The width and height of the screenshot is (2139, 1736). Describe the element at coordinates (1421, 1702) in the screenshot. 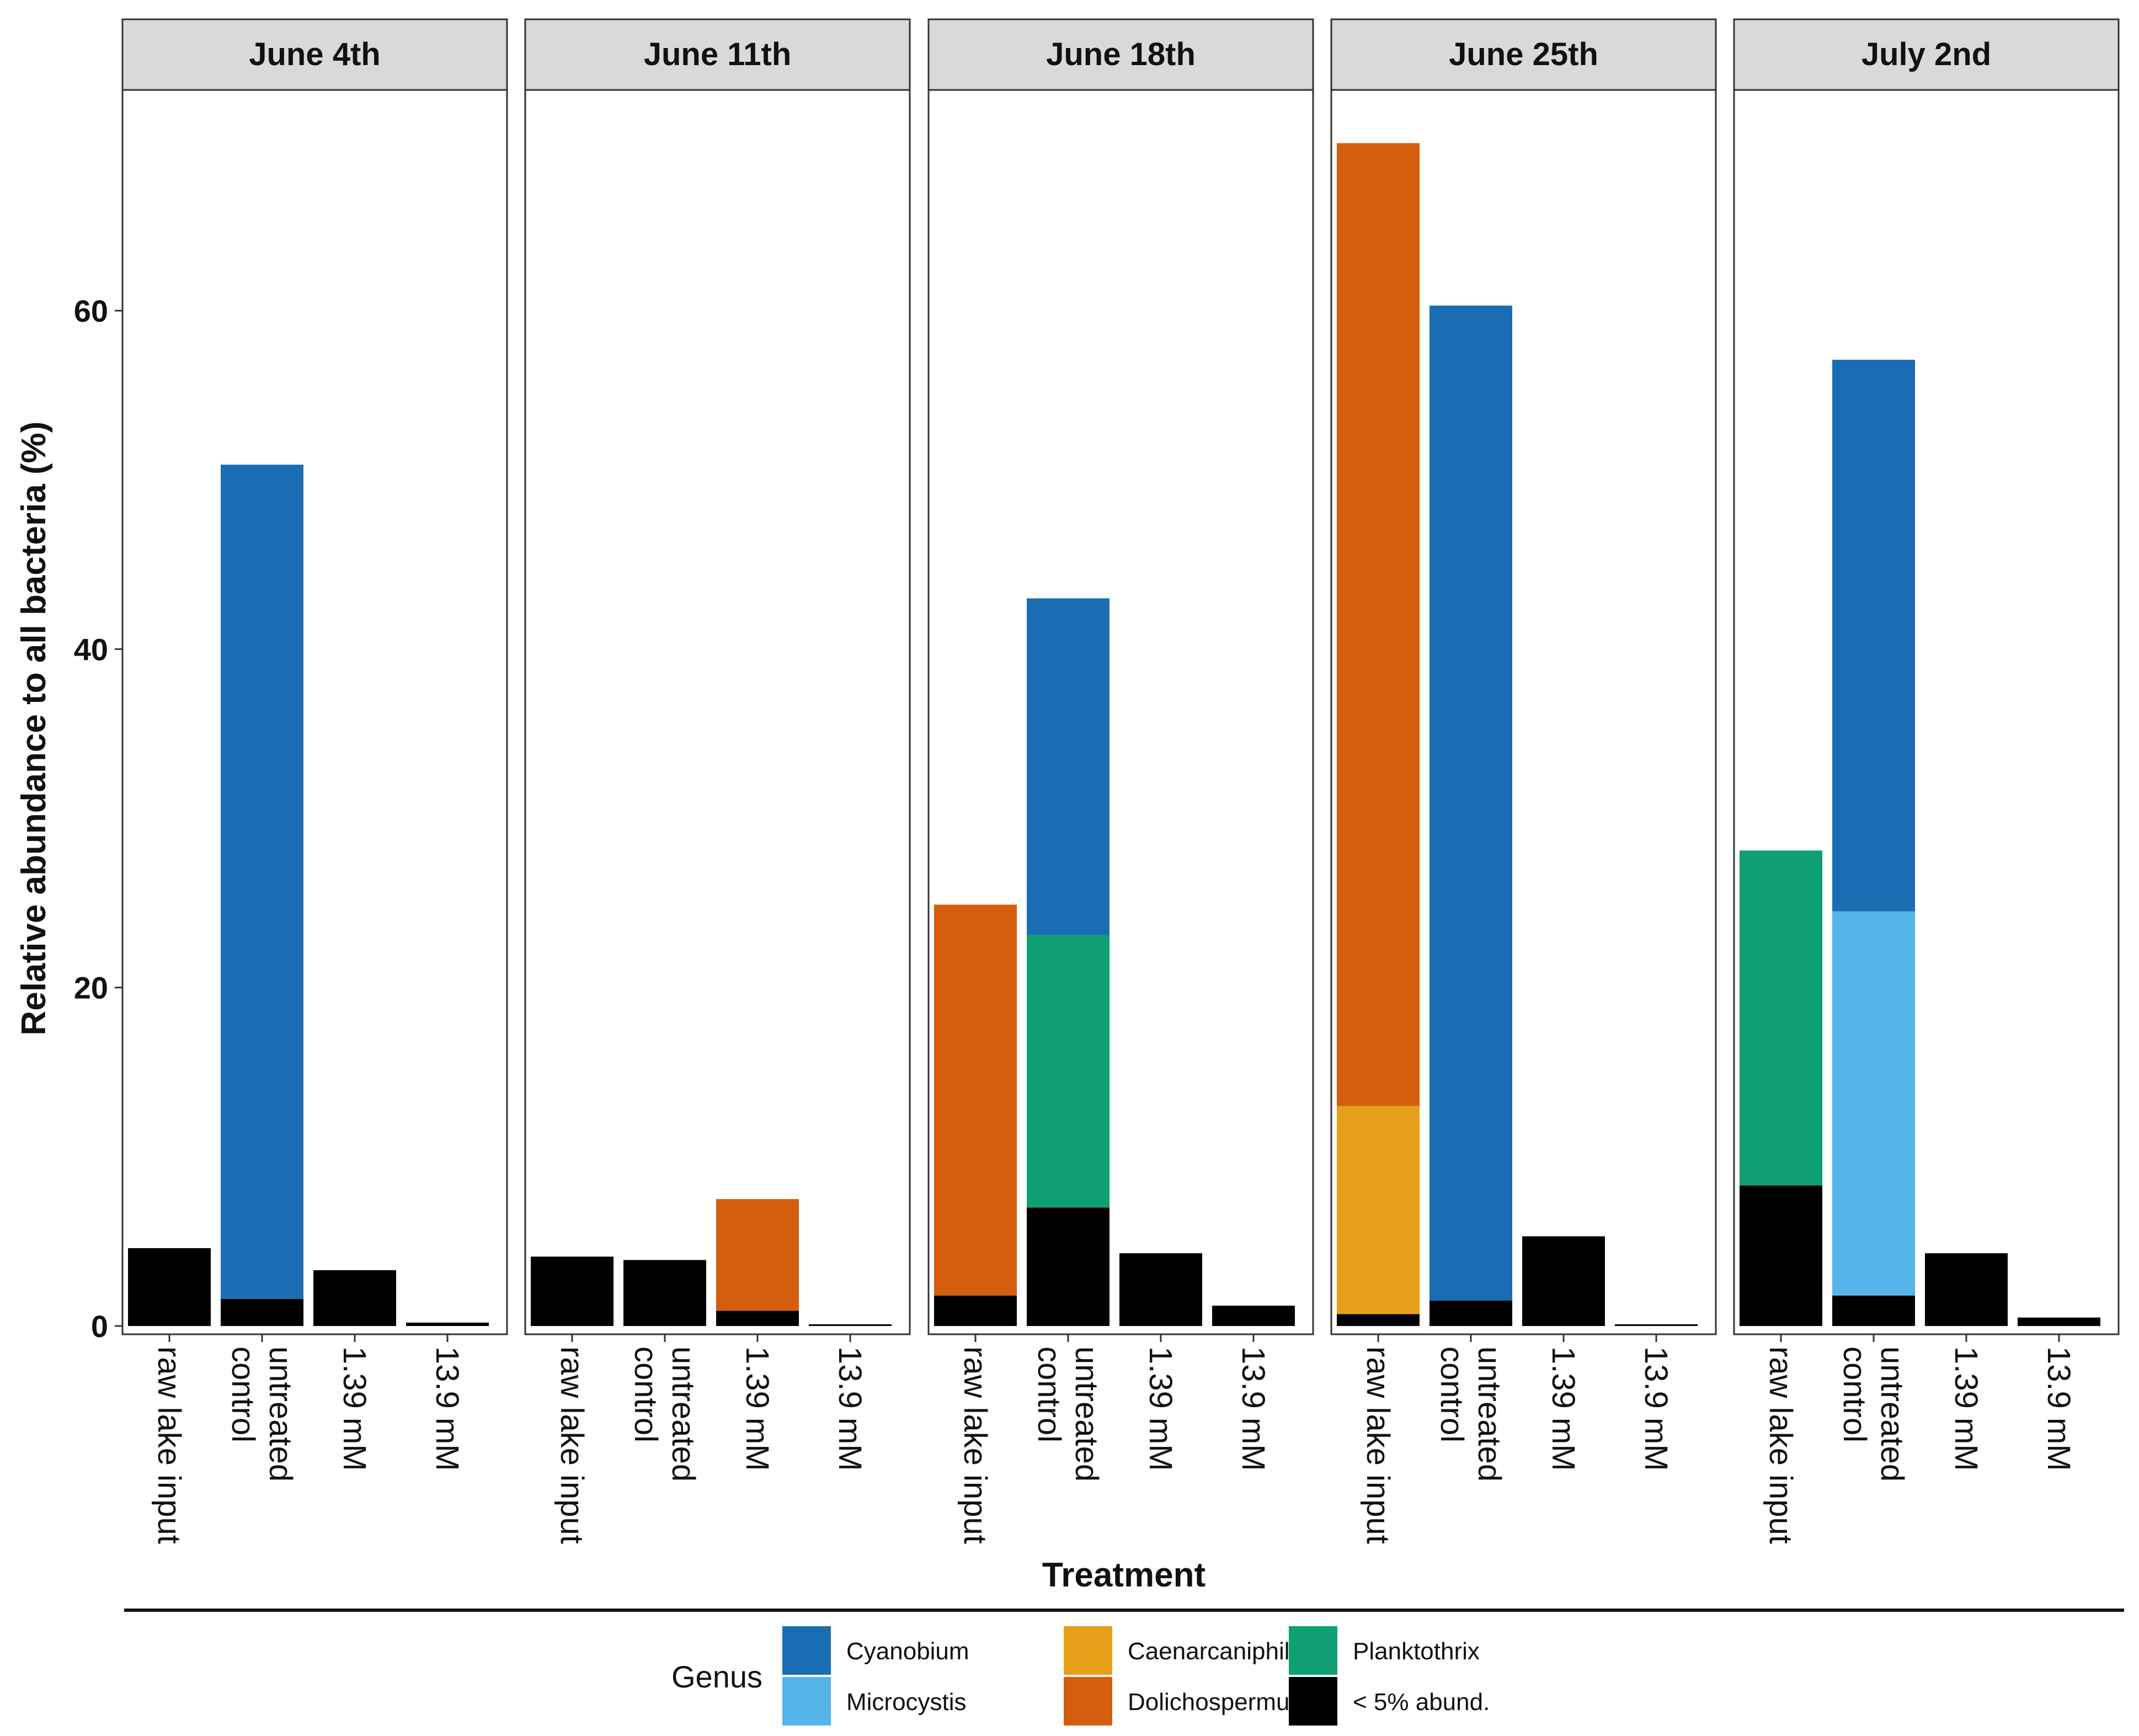

I see `legend-label: < 5% abund.` at that location.